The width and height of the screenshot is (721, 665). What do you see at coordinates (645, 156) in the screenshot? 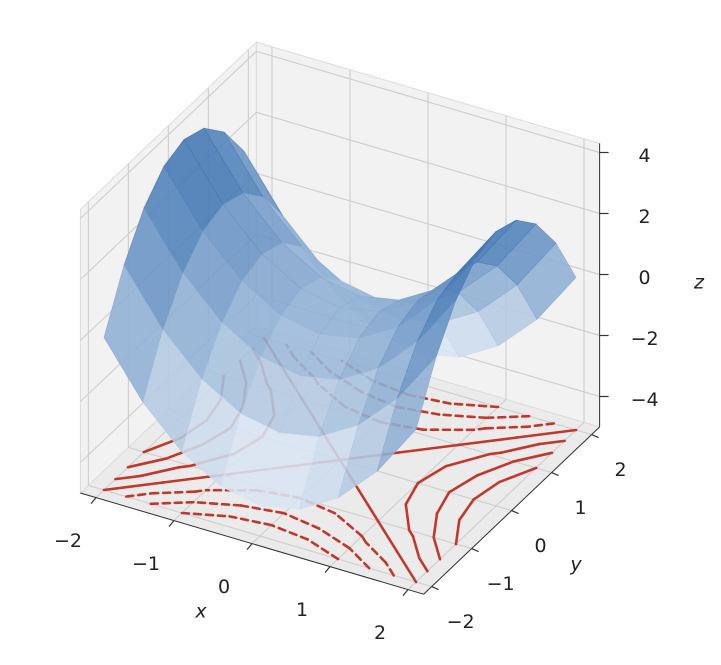
I see `z-tick-label: 4` at bounding box center [645, 156].